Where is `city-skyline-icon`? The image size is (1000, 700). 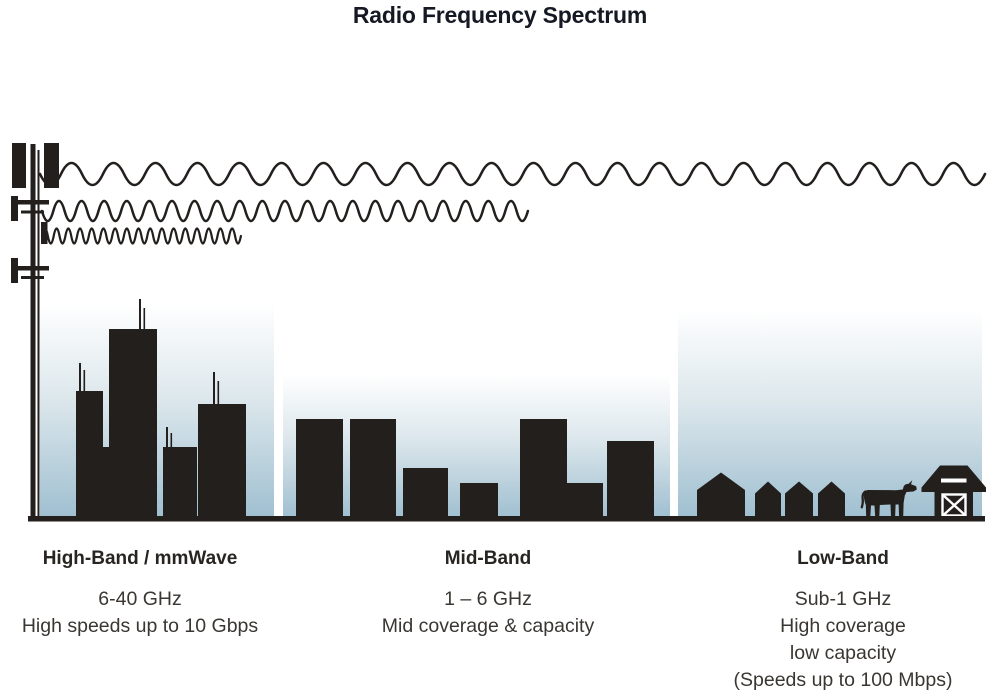 city-skyline-icon is located at coordinates (161, 408).